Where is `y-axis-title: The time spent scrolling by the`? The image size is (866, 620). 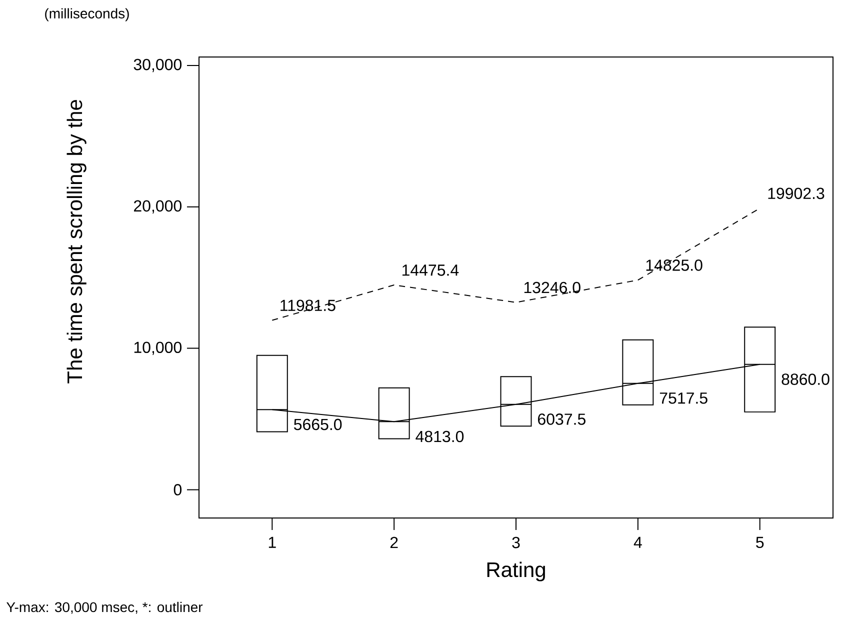
y-axis-title: The time spent scrolling by the is located at coordinates (76, 242).